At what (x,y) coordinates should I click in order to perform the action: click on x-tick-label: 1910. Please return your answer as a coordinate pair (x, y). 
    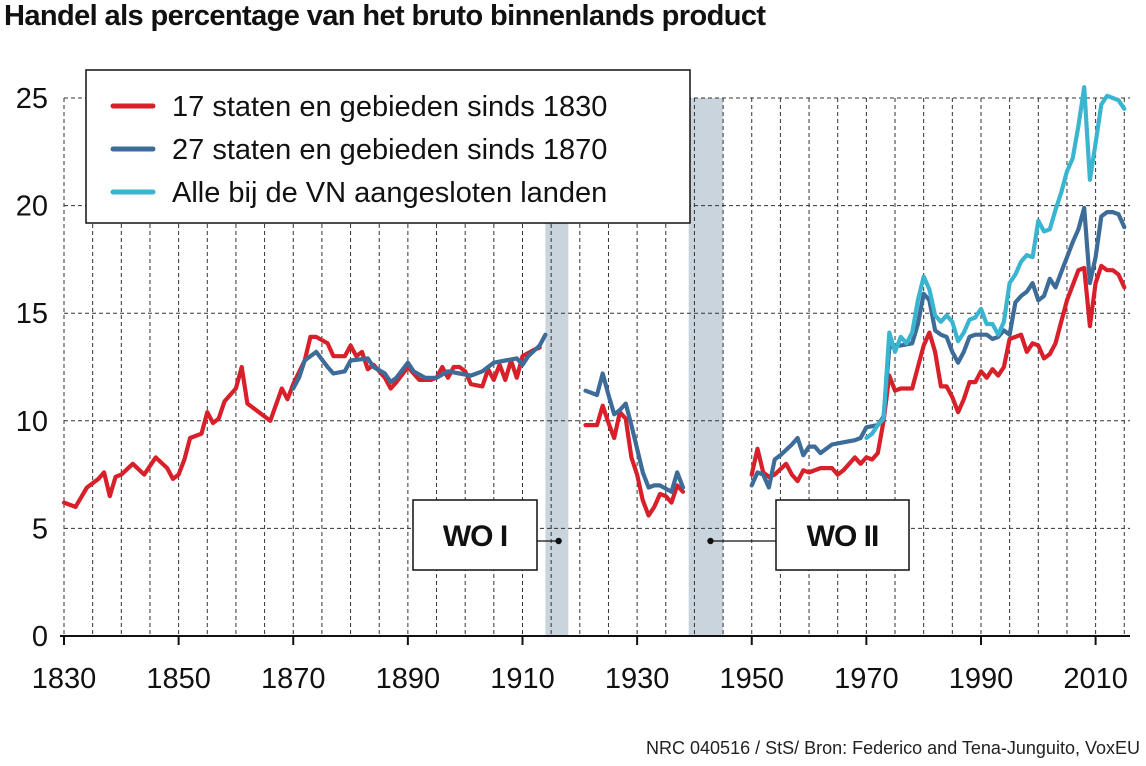
    Looking at the image, I should click on (522, 679).